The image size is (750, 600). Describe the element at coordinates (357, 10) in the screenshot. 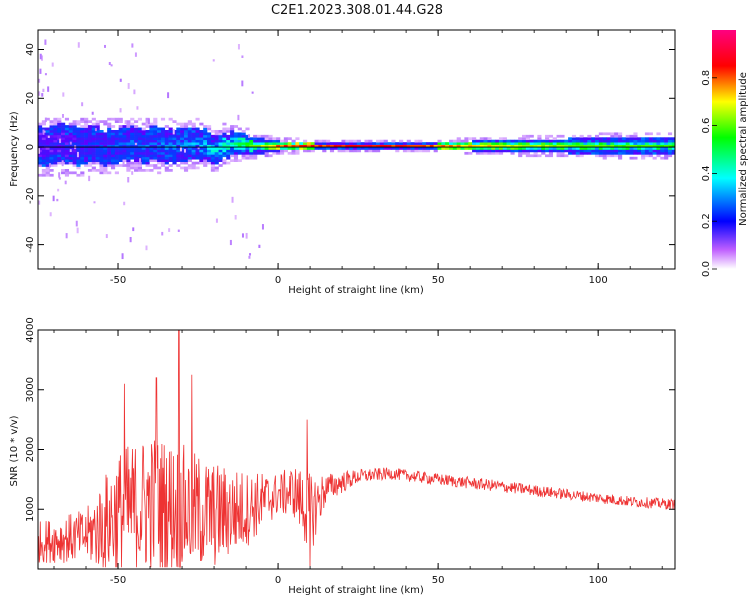

I see `figure-title: C2E1.2023.308.01.44.G28` at that location.